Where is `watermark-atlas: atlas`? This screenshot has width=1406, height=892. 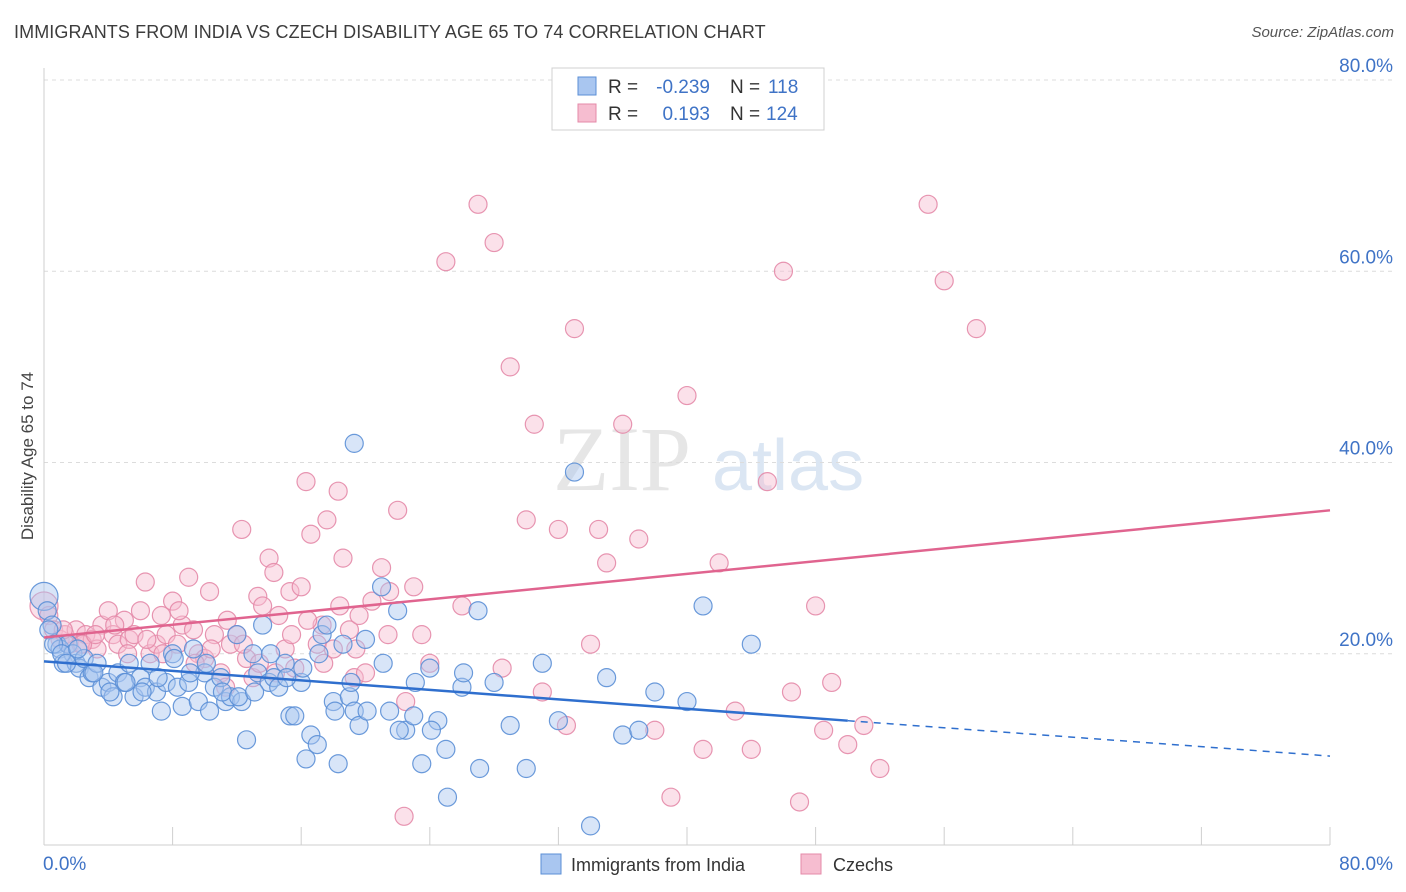
watermark-atlas: atlas is located at coordinates (788, 466).